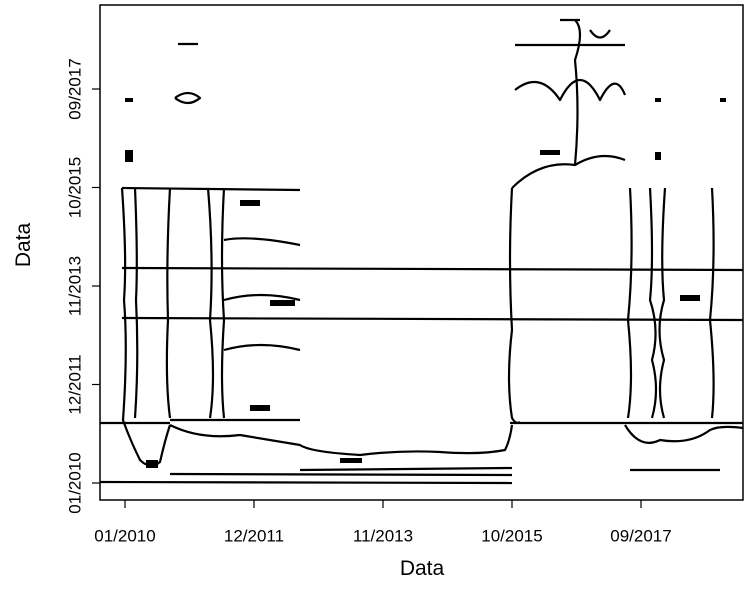 This screenshot has height=592, width=744. Describe the element at coordinates (74, 88) in the screenshot. I see `y-tick-label: 09/2017` at that location.